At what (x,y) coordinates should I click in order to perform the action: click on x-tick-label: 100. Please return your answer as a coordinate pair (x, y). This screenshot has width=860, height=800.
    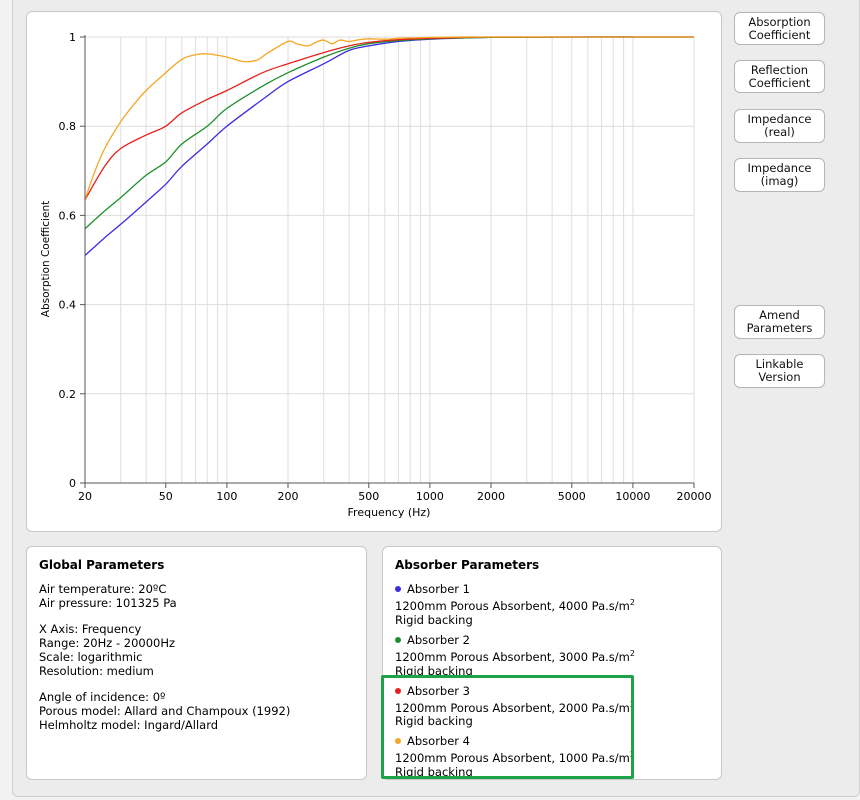
    Looking at the image, I should click on (226, 496).